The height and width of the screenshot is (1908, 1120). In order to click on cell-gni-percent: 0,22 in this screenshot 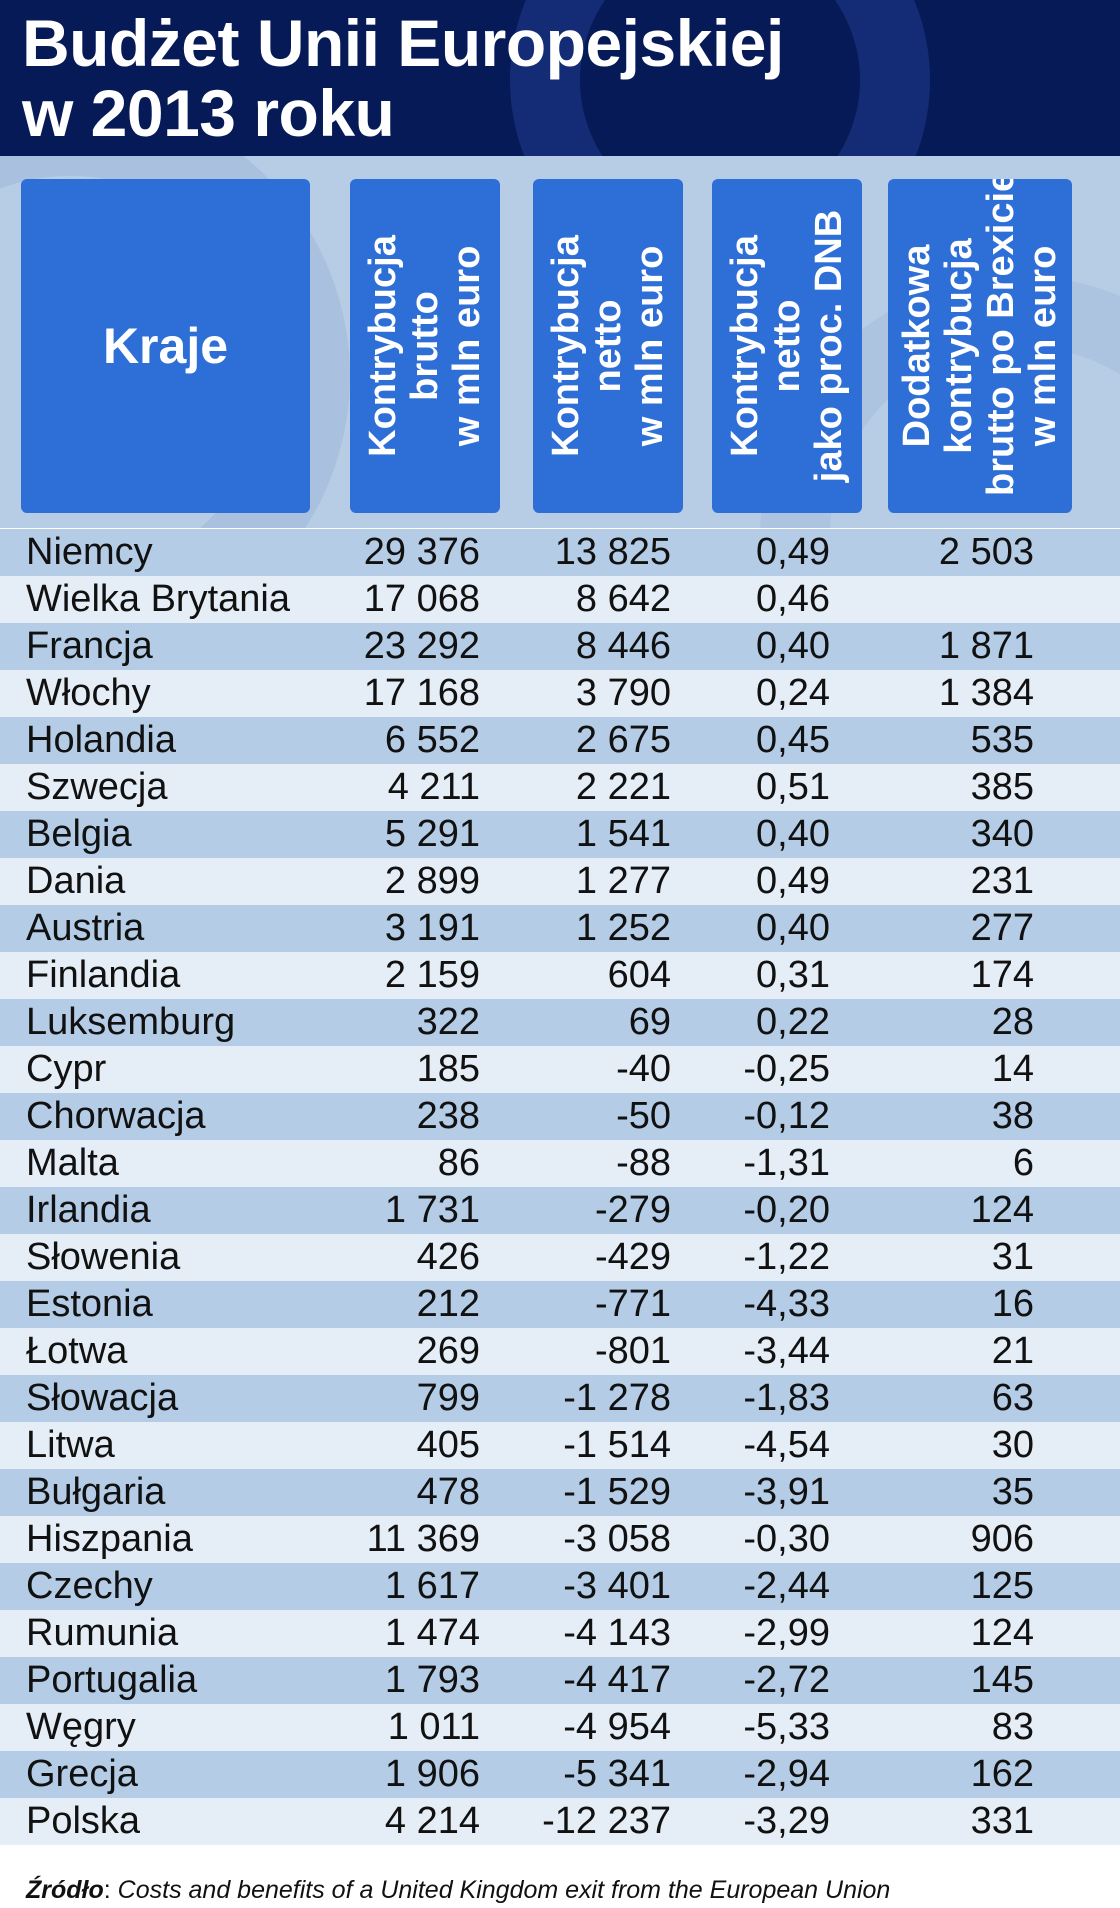, I will do `click(793, 1022)`.